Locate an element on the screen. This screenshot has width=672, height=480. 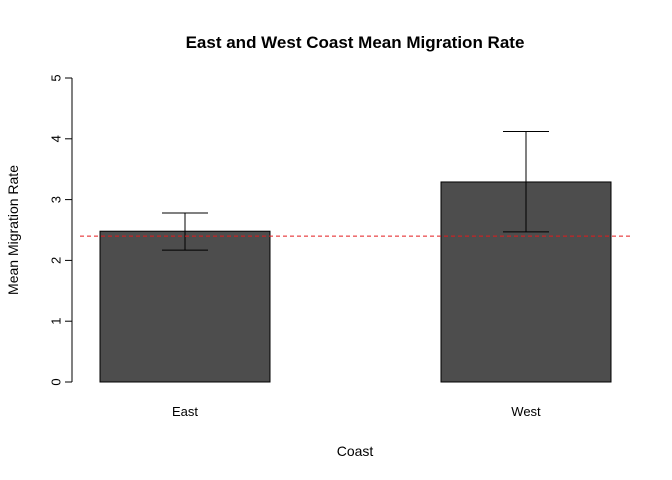
y-axis-label: Mean Migration Rate is located at coordinates (13, 230).